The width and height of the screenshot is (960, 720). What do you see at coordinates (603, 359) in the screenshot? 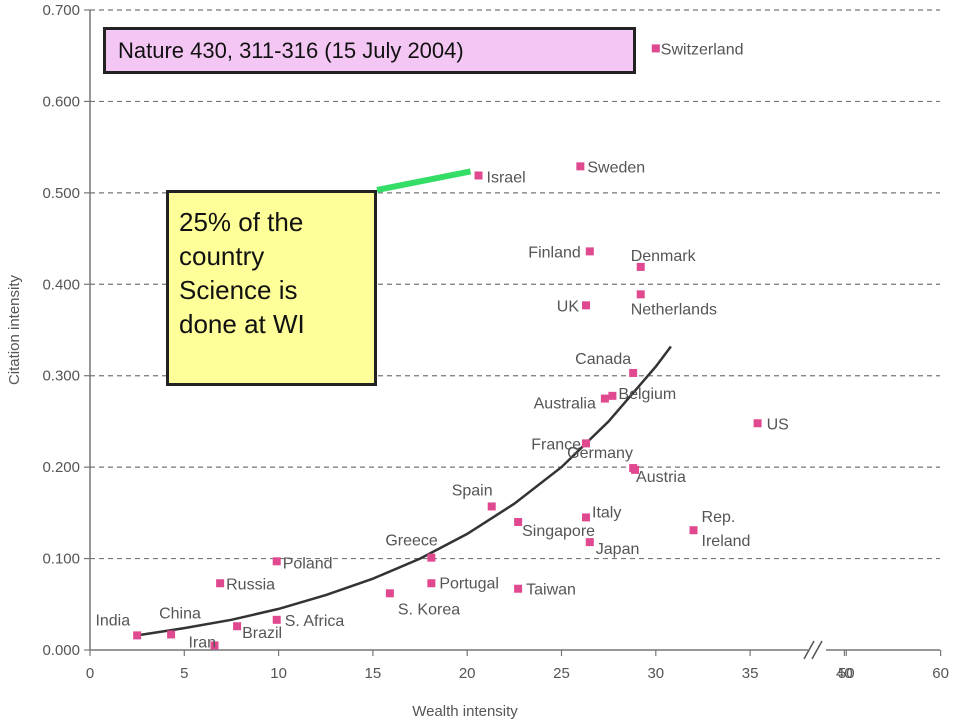
I see `label-canada: Canada` at bounding box center [603, 359].